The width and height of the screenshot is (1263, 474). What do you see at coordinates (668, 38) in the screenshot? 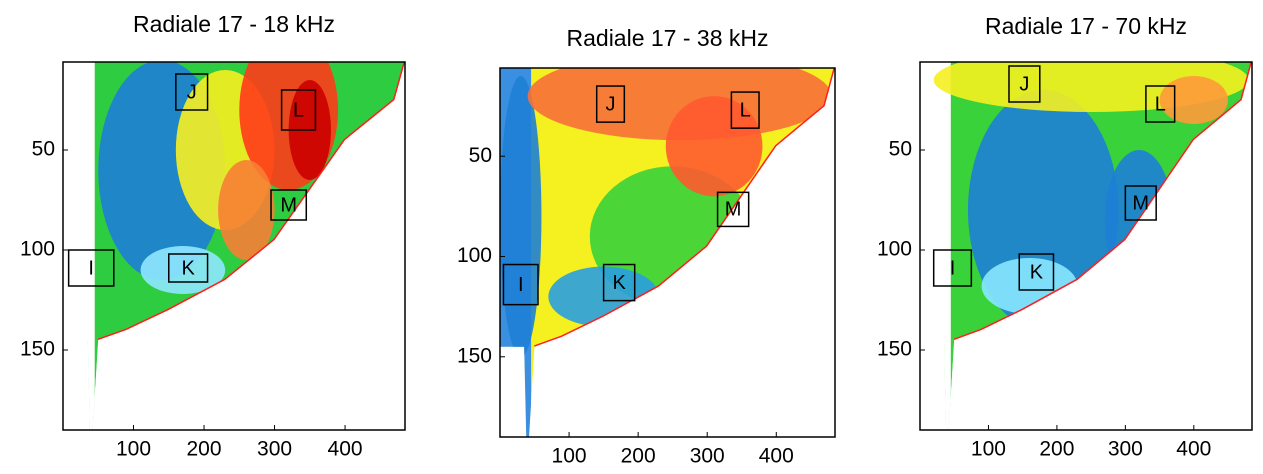
I see `panel-title: Radiale 17 - 38 kHz` at bounding box center [668, 38].